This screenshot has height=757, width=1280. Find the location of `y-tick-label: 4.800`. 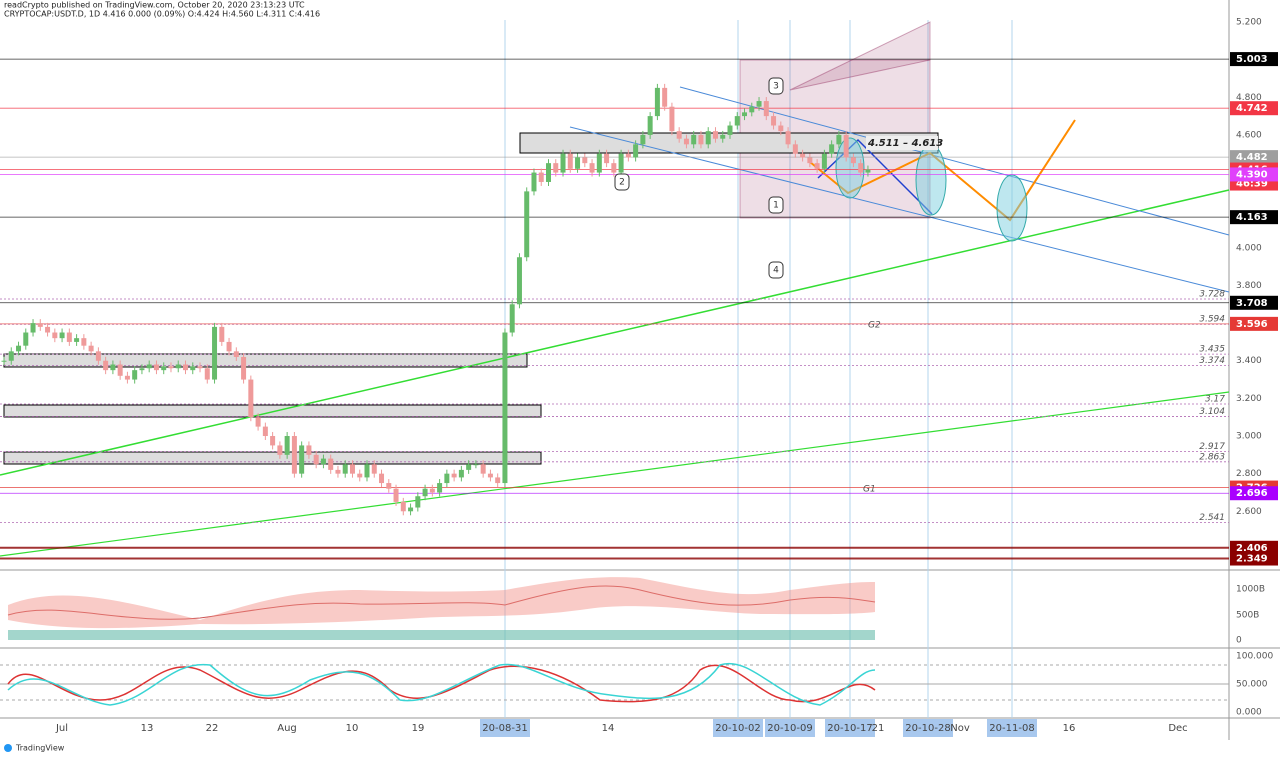

y-tick-label: 4.800 is located at coordinates (1249, 98).